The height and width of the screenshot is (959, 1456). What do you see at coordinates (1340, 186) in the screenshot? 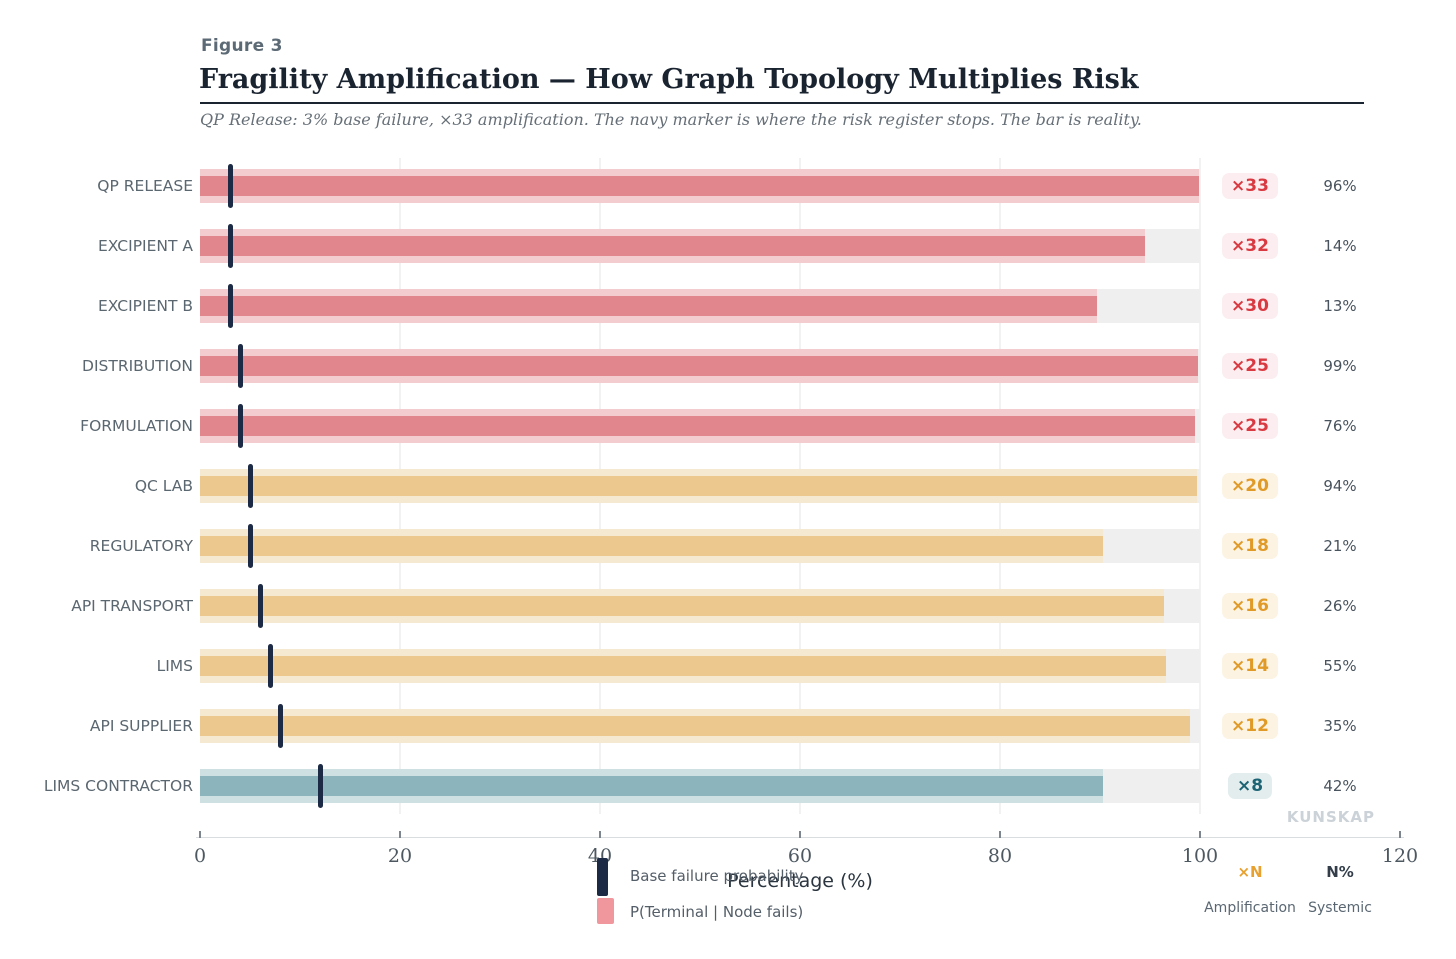
I see `systemic-percentage: 96%` at bounding box center [1340, 186].